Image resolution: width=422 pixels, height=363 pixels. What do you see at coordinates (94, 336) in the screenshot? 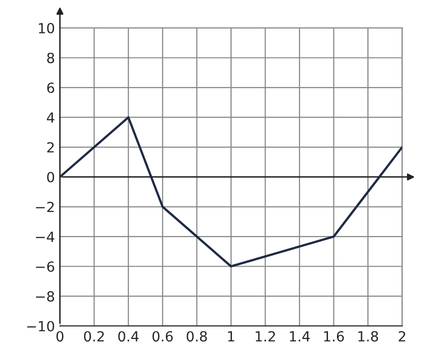
I see `x-tick-label: 0.2` at bounding box center [94, 336].